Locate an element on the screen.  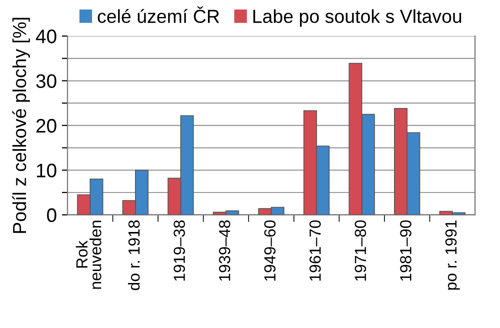
x-tick-label: po r. 1991 is located at coordinates (452, 255).